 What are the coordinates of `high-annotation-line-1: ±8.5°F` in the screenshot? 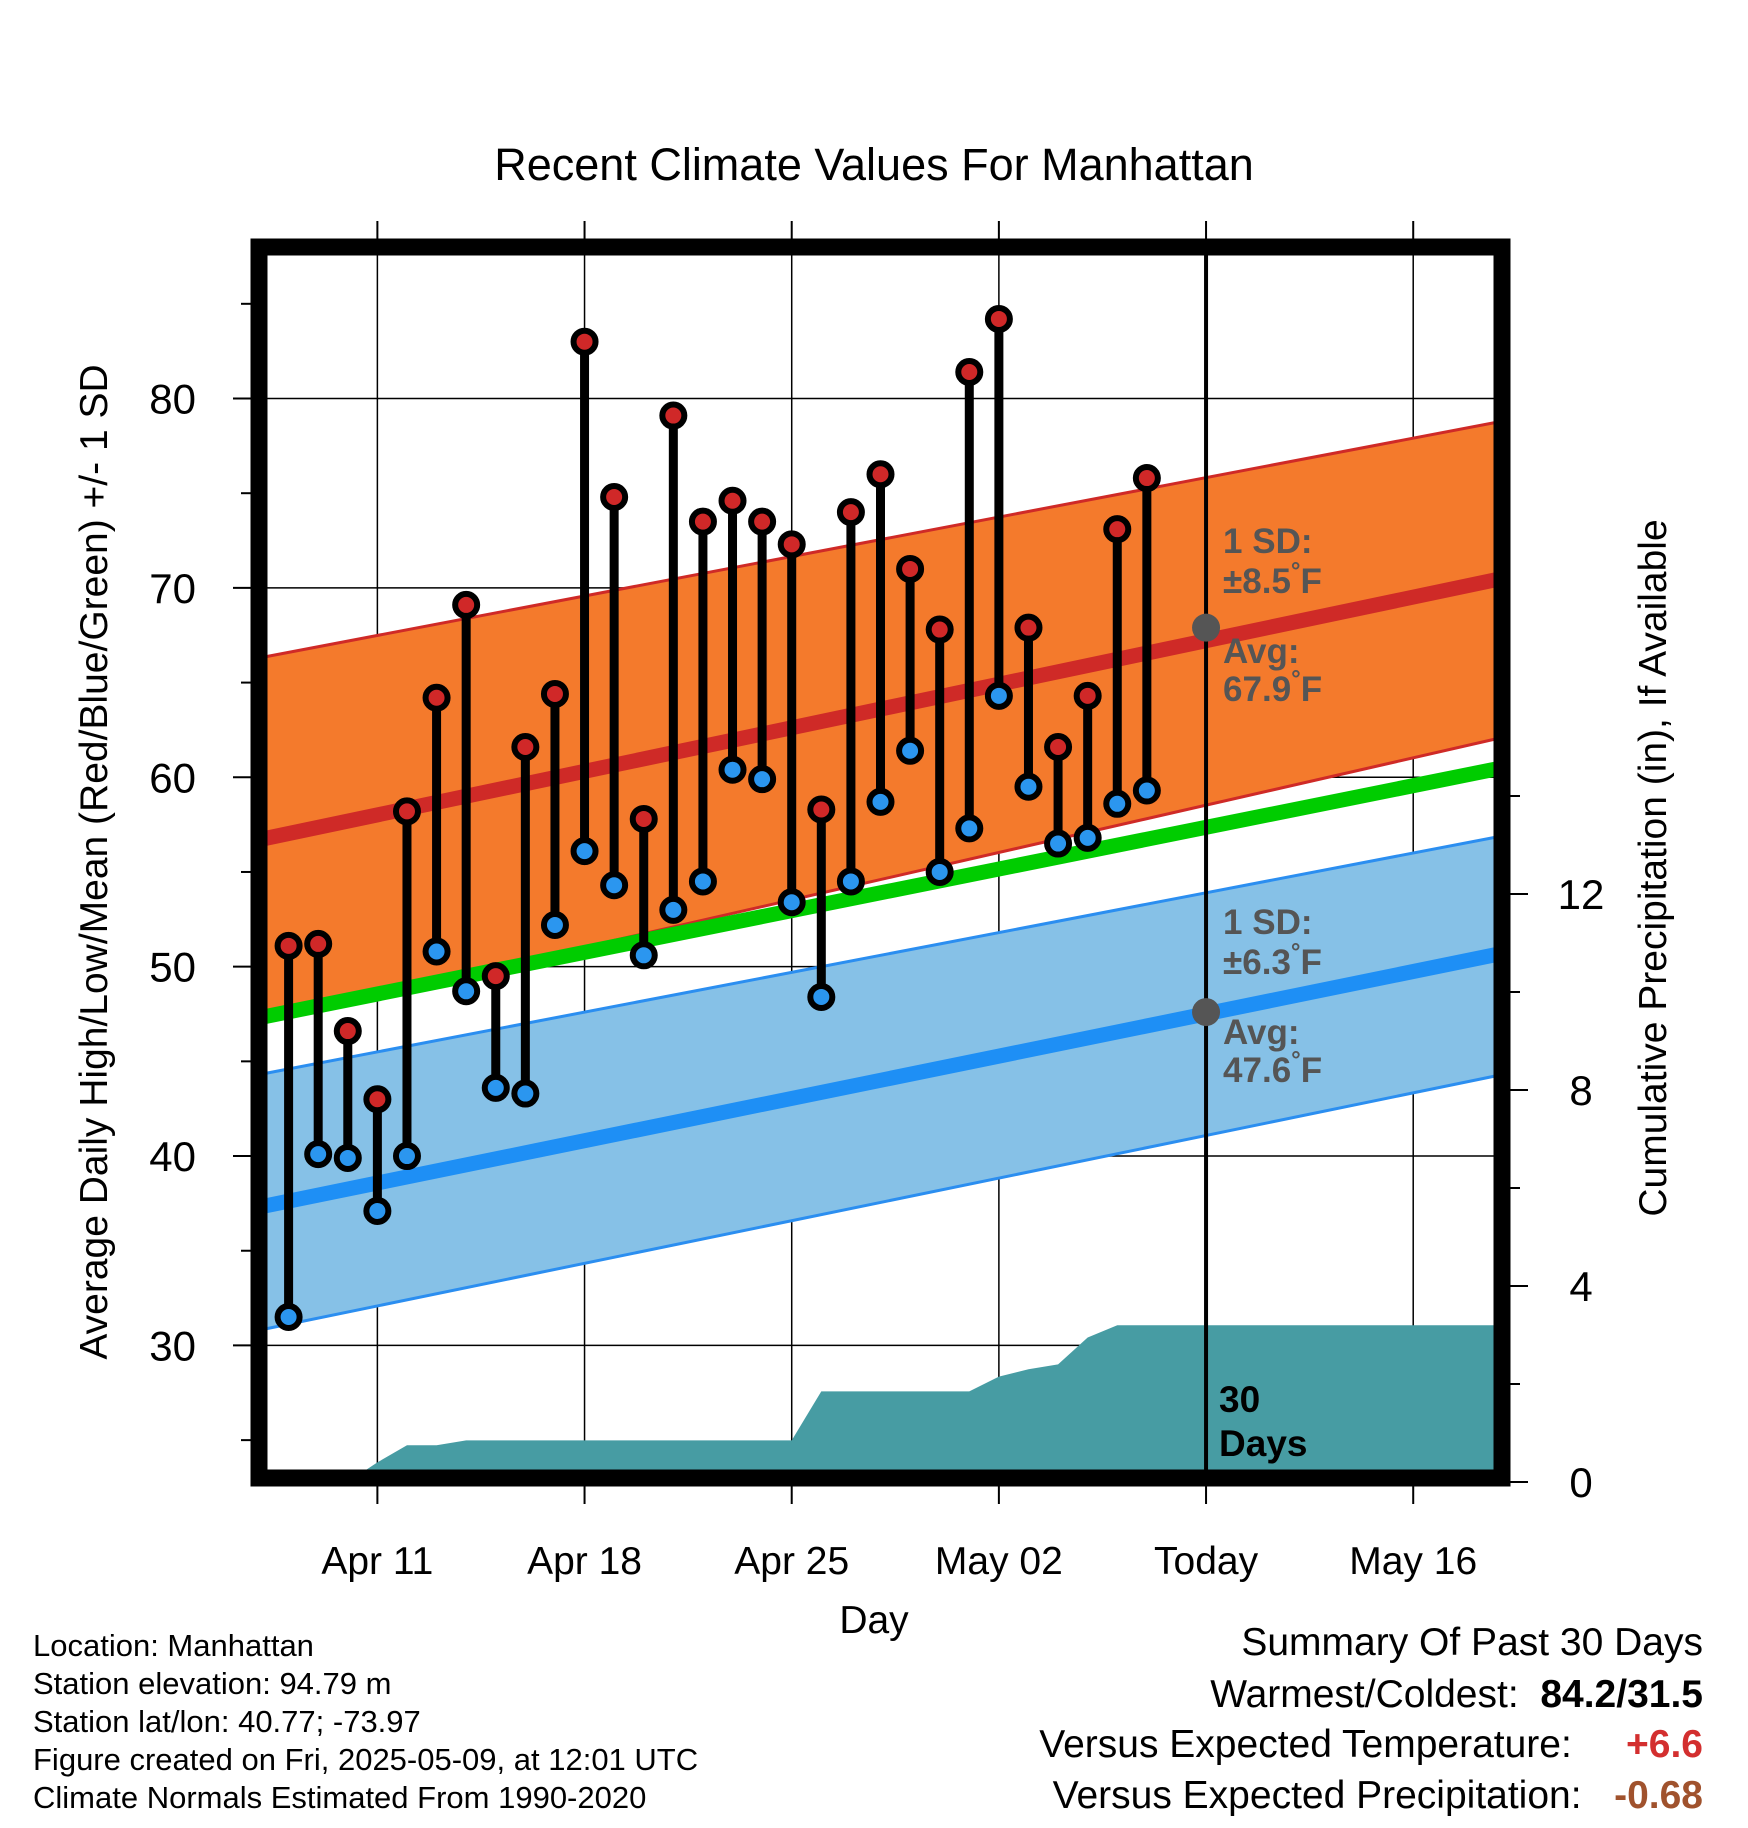 It's located at (1272, 579).